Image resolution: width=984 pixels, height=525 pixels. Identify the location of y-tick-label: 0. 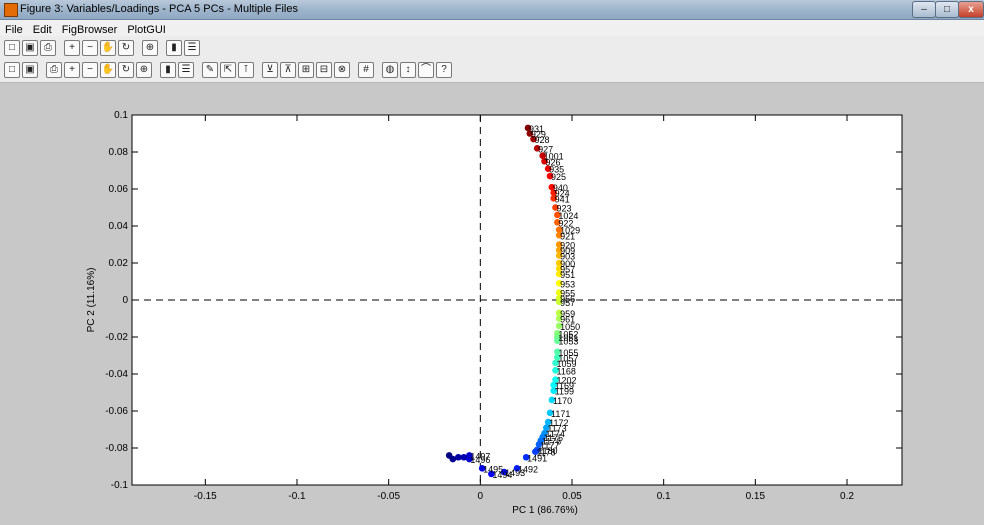
(125, 300).